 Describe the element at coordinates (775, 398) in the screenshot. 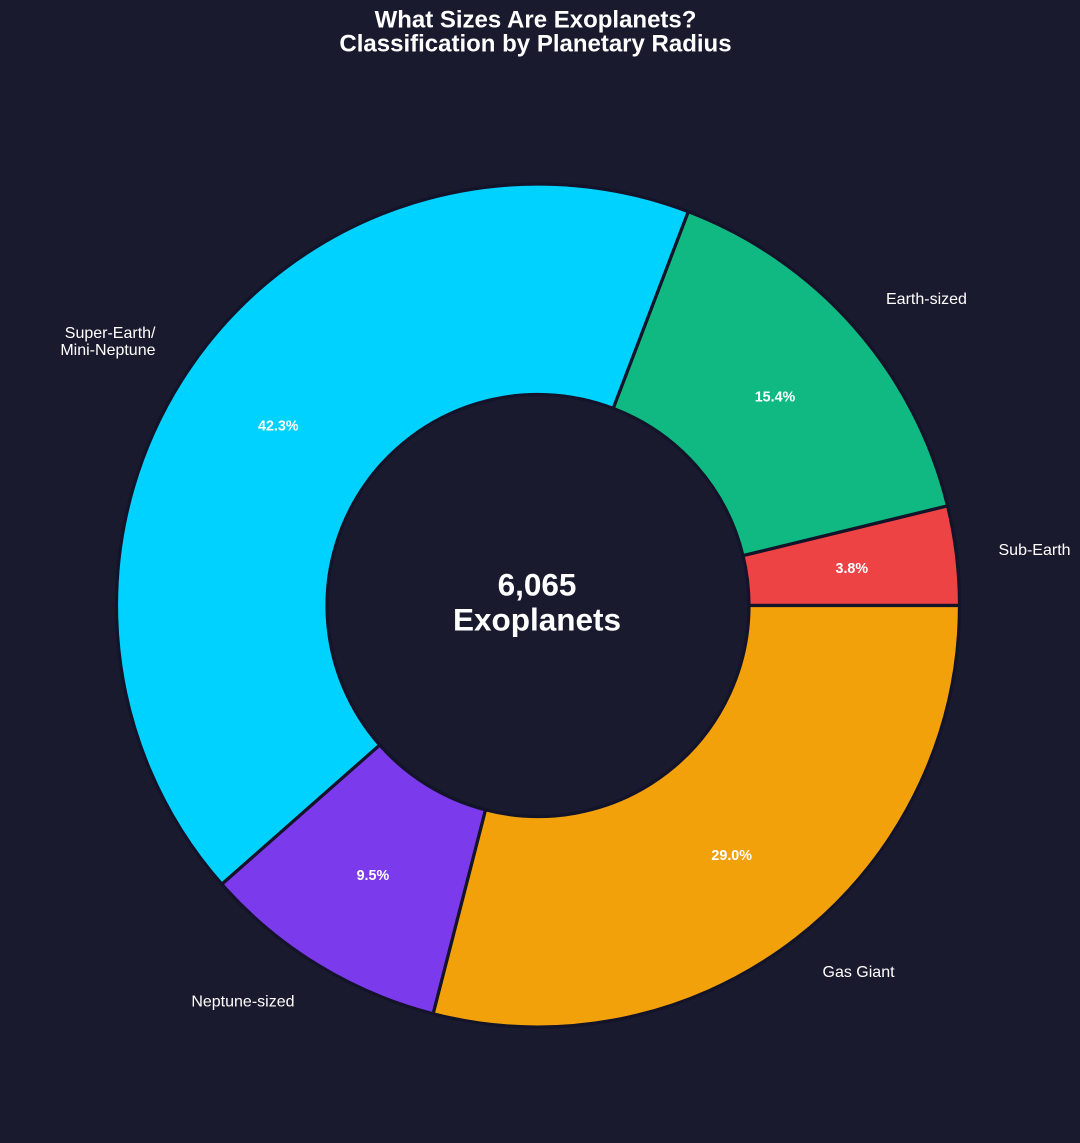

I see `svg-text: 15.4%` at that location.